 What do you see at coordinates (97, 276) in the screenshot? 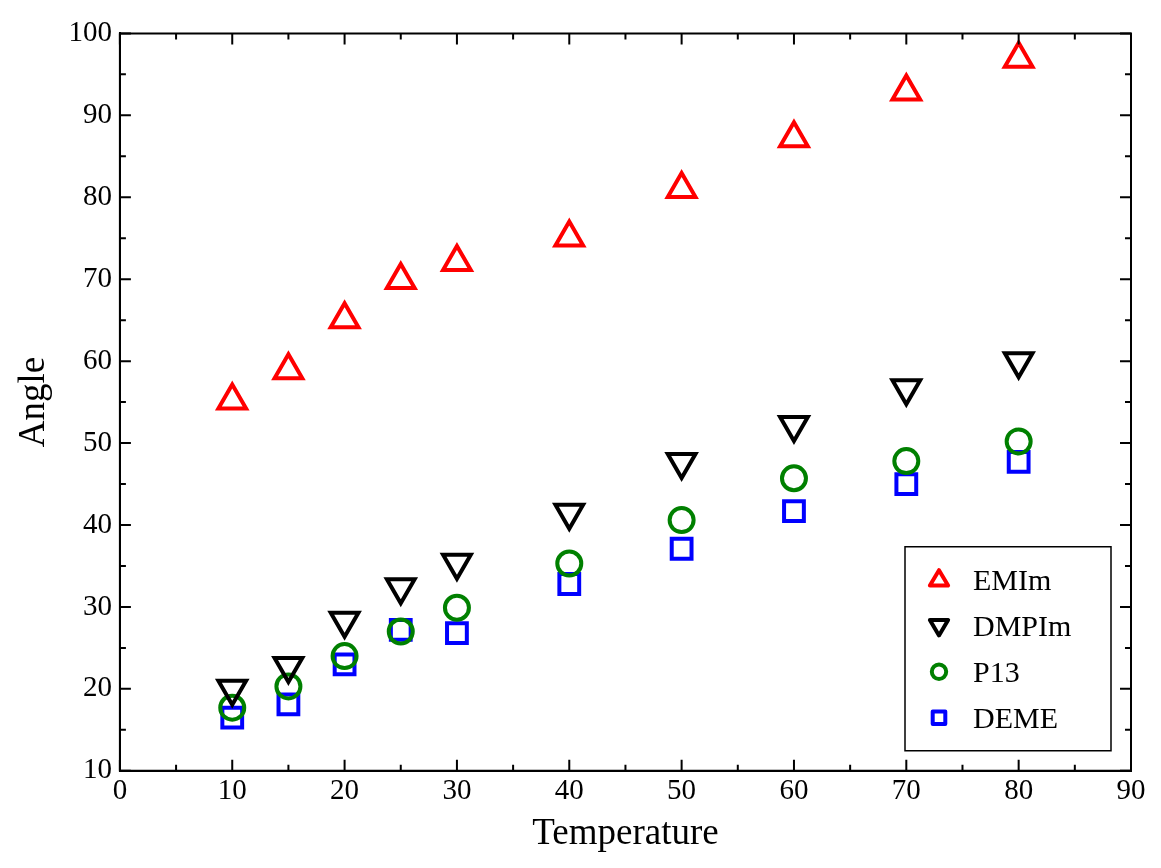
I see `y-tick-label: 70` at bounding box center [97, 276].